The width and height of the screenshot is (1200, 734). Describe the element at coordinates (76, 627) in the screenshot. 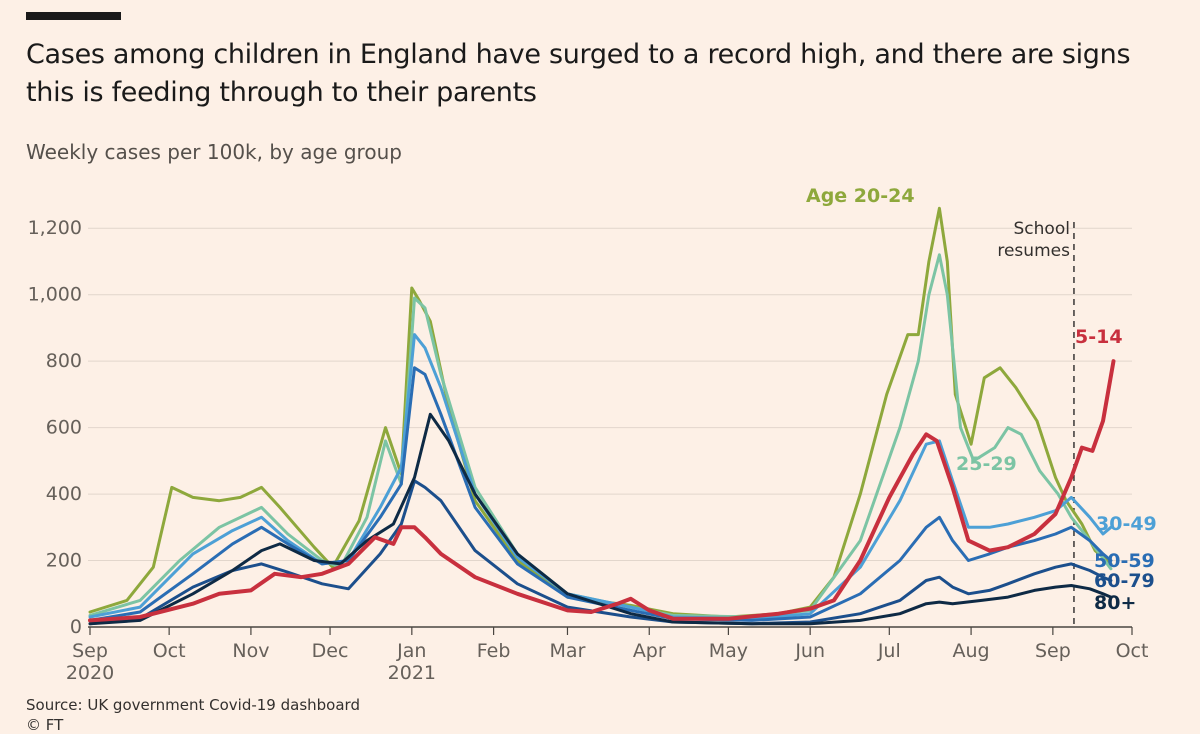

I see `y-tick-label: 0` at that location.